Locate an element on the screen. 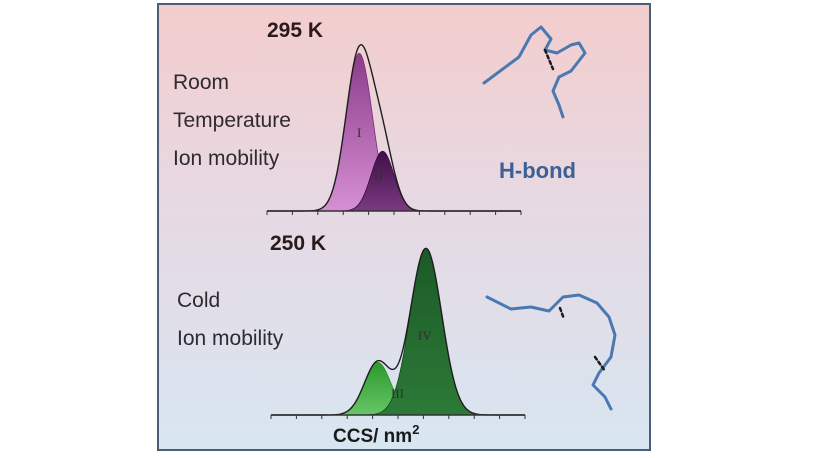 The image size is (813, 458). cold-chart: III IV is located at coordinates (398, 333).